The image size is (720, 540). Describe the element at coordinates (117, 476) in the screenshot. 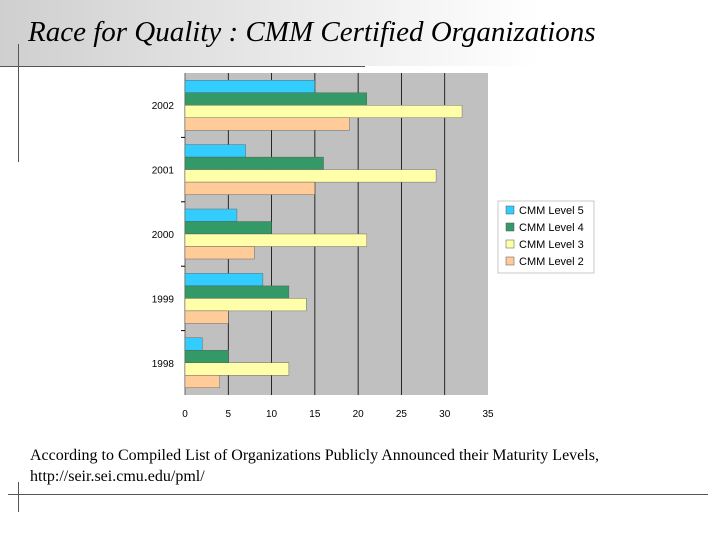

I see `caption-url: http://seir.sei.cmu.edu/pml/` at that location.